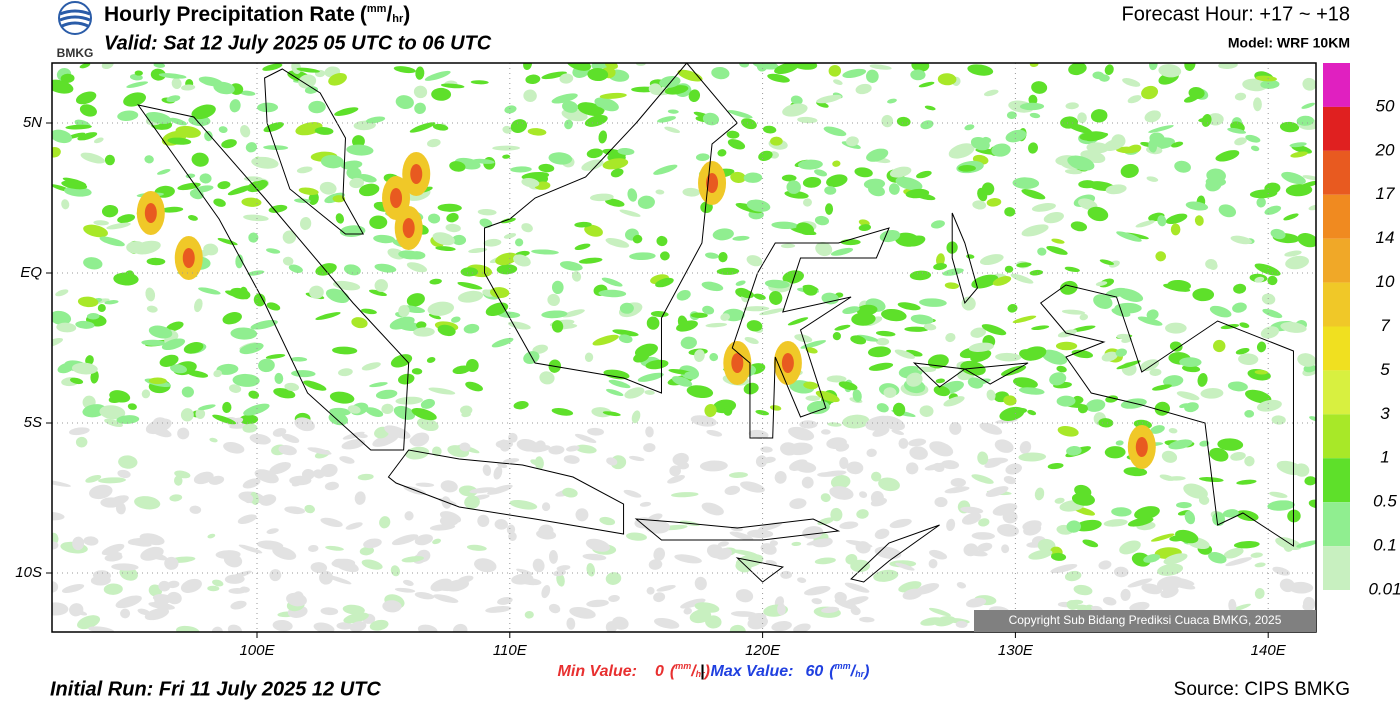 The image size is (1400, 709). I want to click on copyright-box, so click(1145, 621).